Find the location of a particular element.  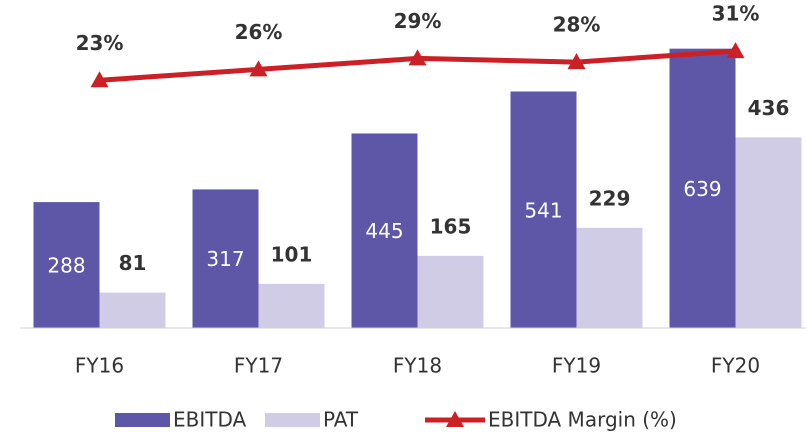

data-label: 31% is located at coordinates (736, 14).